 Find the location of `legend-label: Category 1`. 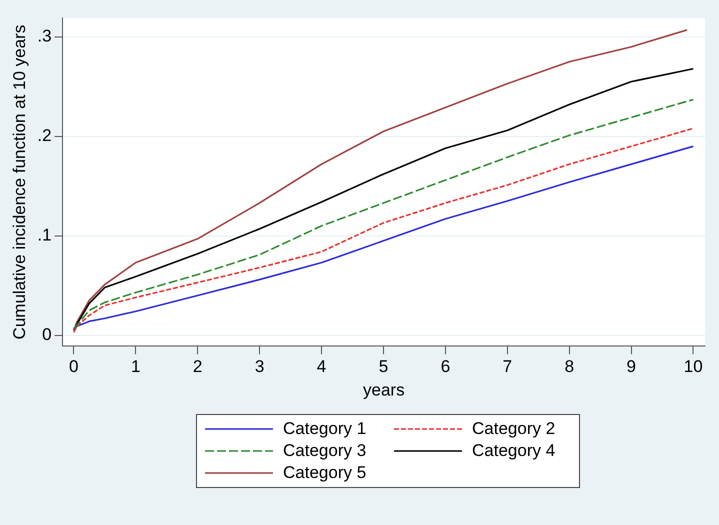

legend-label: Category 1 is located at coordinates (324, 429).